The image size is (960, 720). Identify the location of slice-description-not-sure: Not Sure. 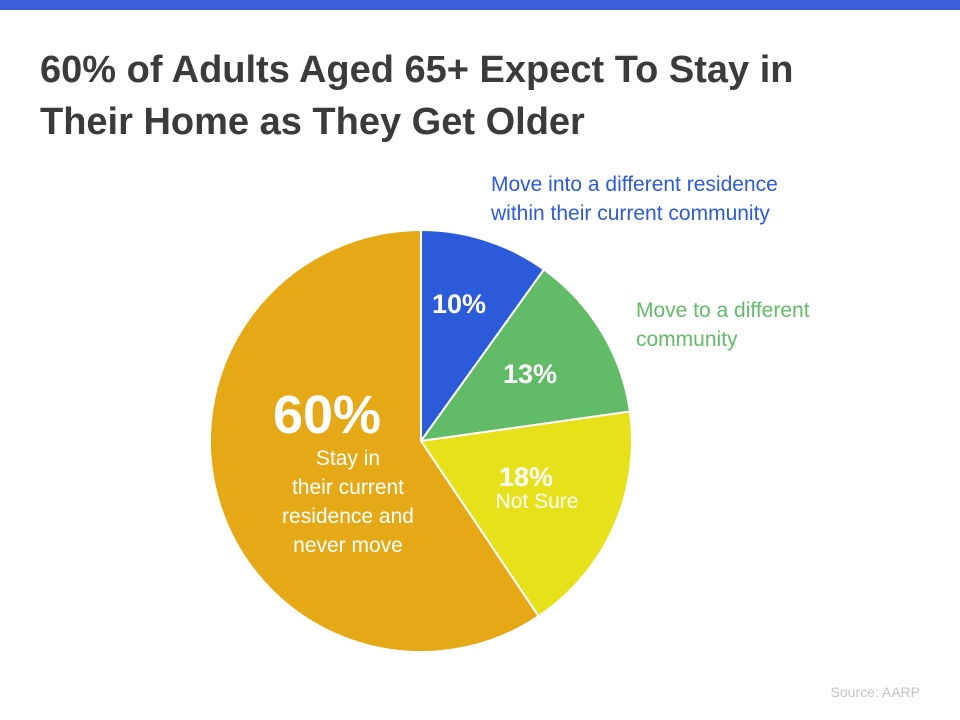
(537, 501).